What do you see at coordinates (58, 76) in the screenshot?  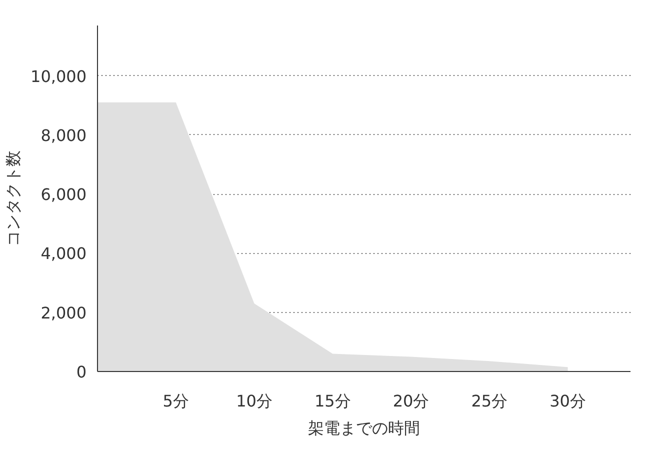 I see `y-tick-label: 10,000` at bounding box center [58, 76].